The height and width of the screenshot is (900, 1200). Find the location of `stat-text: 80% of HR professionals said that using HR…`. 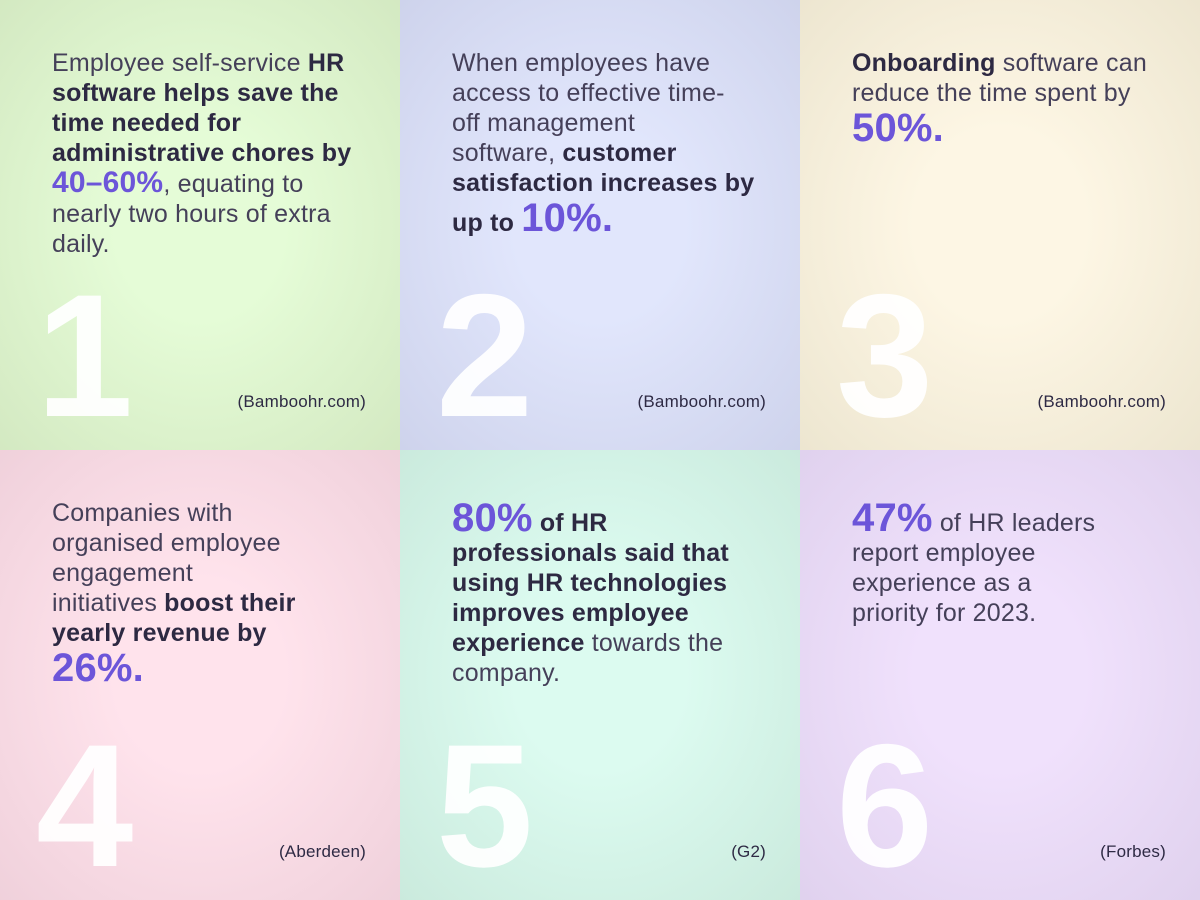

stat-text: 80% of HR professionals said that using HR… is located at coordinates (617, 593).